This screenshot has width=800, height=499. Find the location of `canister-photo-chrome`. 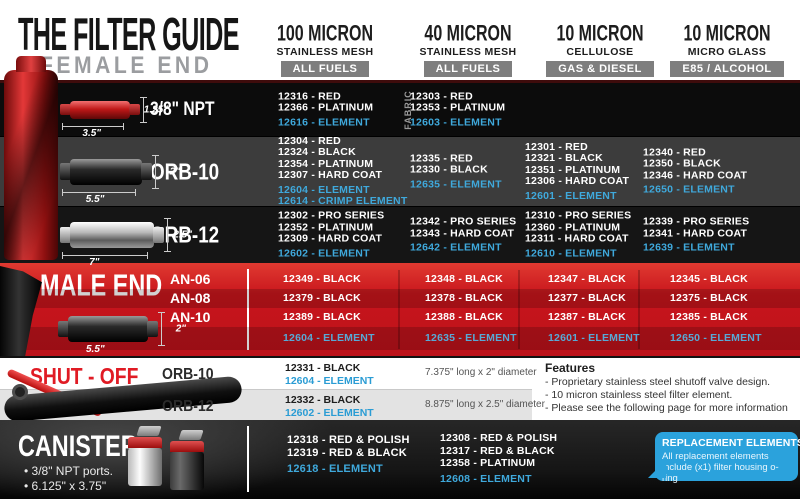

canister-photo-chrome is located at coordinates (146, 456).